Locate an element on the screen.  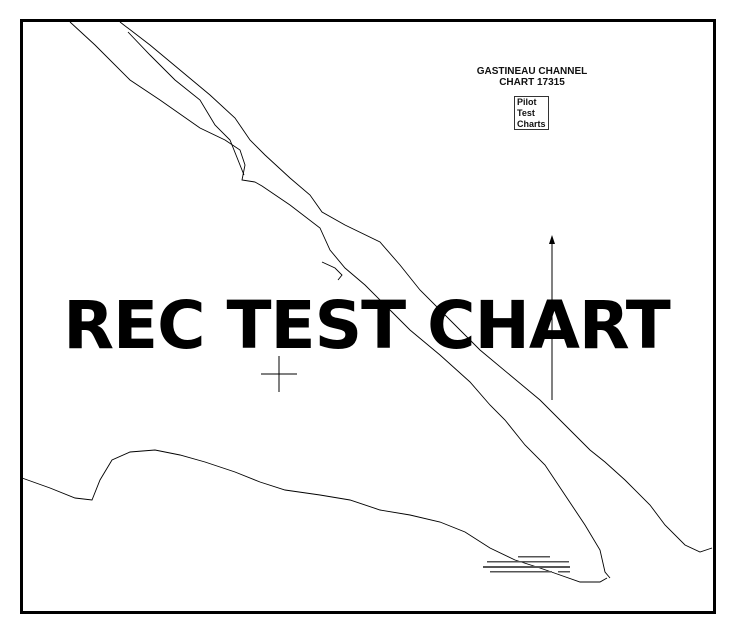
arrow-up-icon is located at coordinates (552, 317).